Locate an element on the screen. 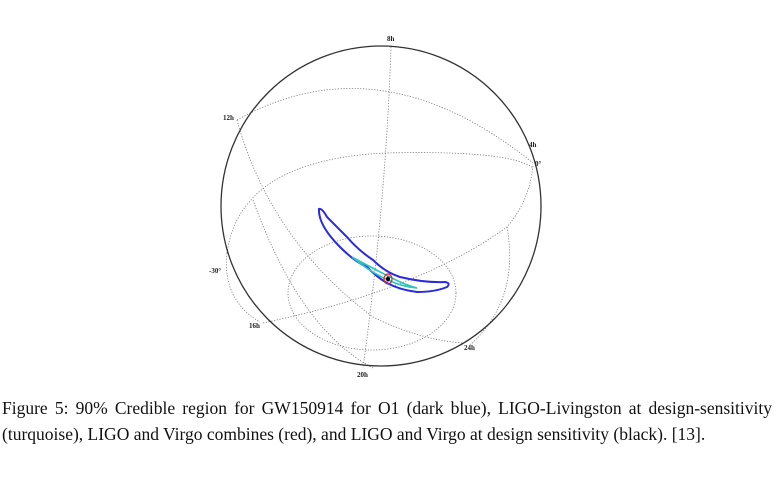 The height and width of the screenshot is (495, 774). small-parallel is located at coordinates (372, 293).